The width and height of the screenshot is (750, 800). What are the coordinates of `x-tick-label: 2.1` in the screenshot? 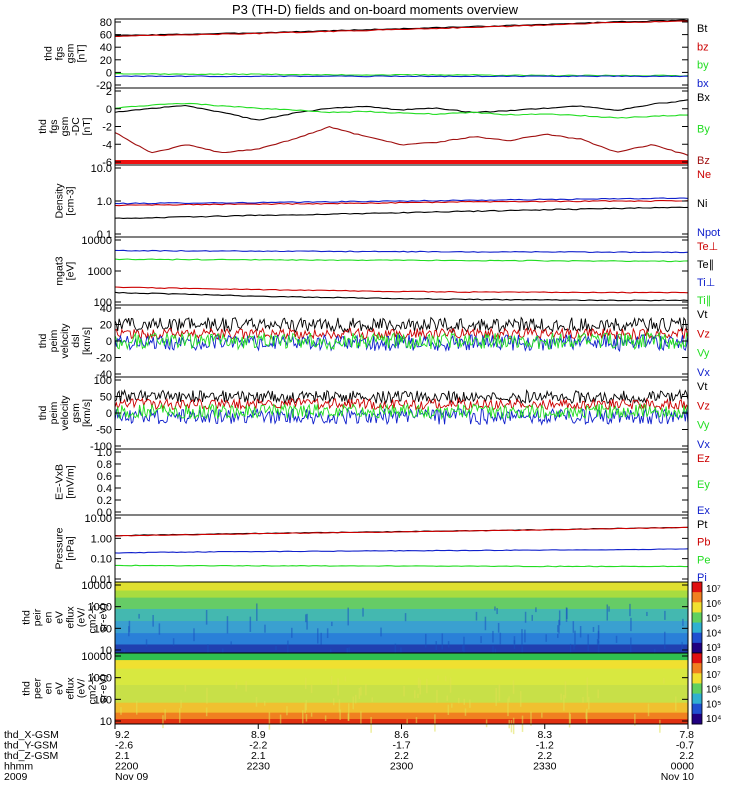 It's located at (122, 756).